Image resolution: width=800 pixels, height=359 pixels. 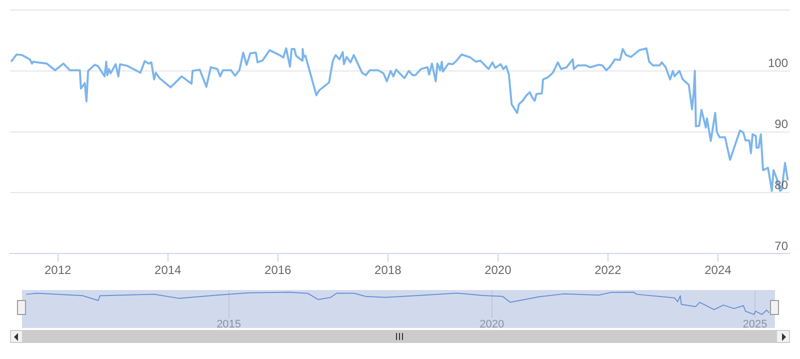 What do you see at coordinates (168, 270) in the screenshot?
I see `x-tick-label: 2014` at bounding box center [168, 270].